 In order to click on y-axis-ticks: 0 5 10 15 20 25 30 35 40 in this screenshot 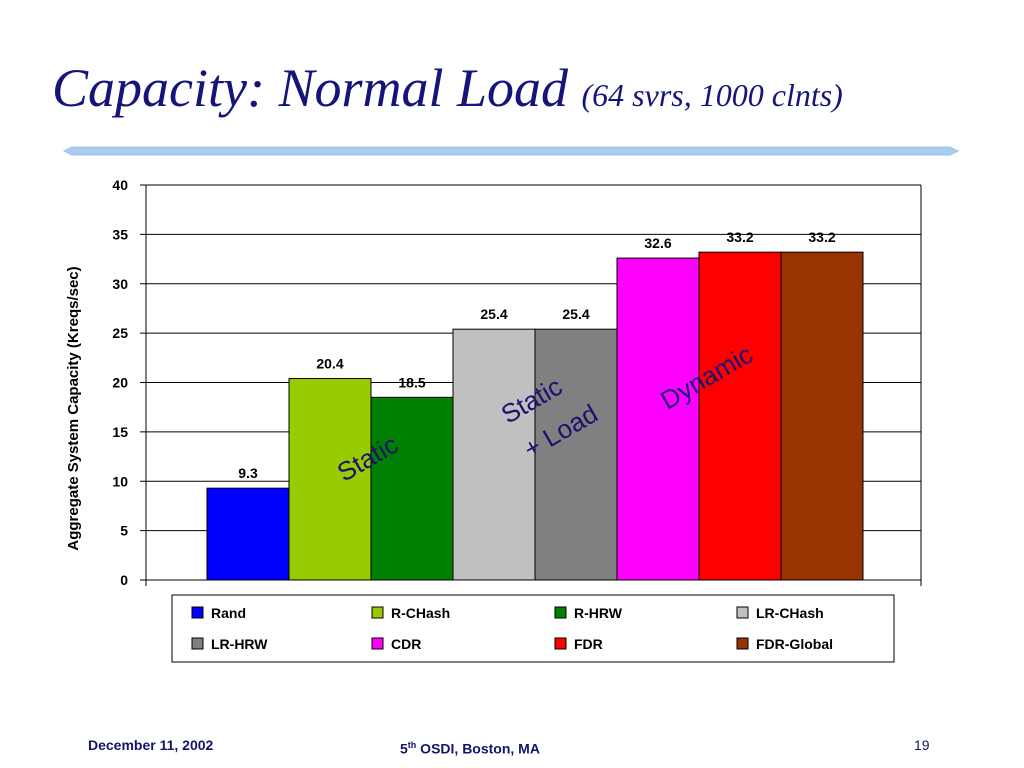, I will do `click(129, 382)`.